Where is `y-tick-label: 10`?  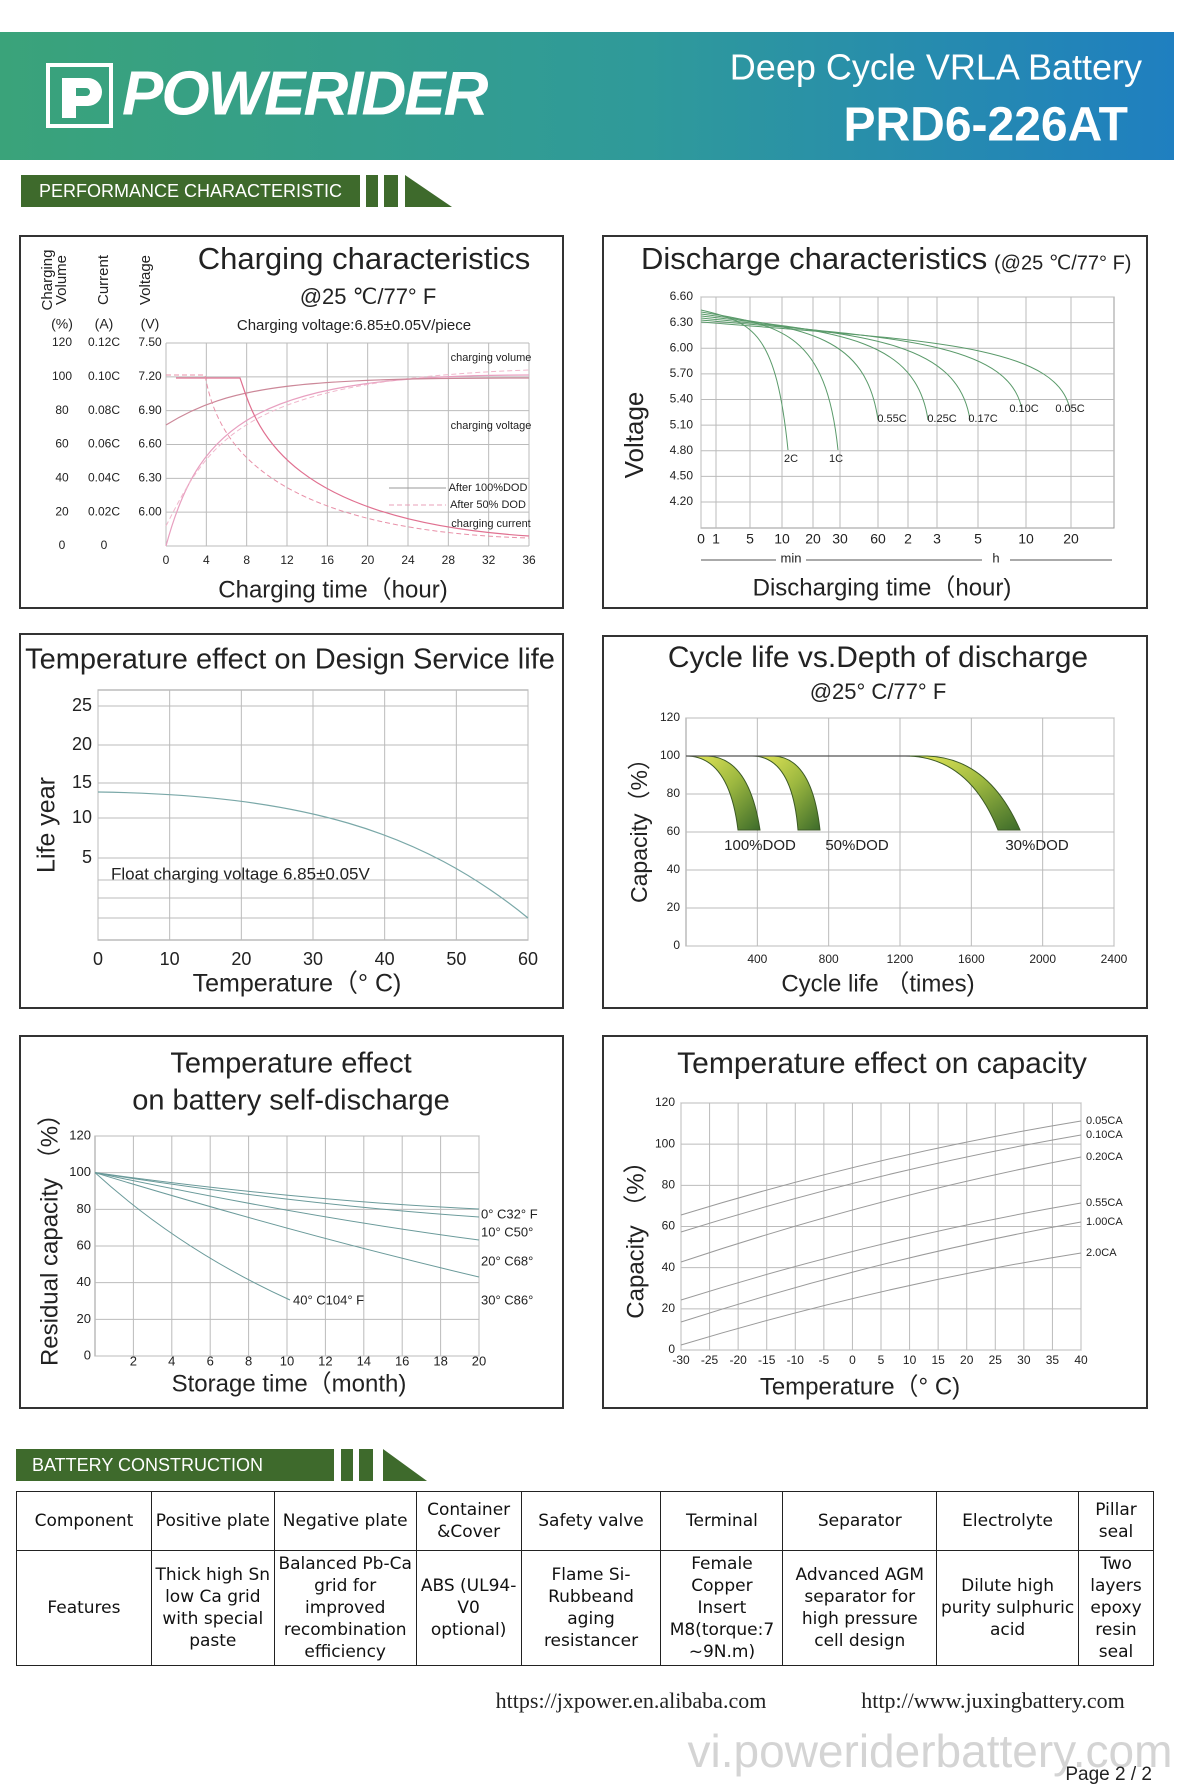
y-tick-label: 10 is located at coordinates (82, 817).